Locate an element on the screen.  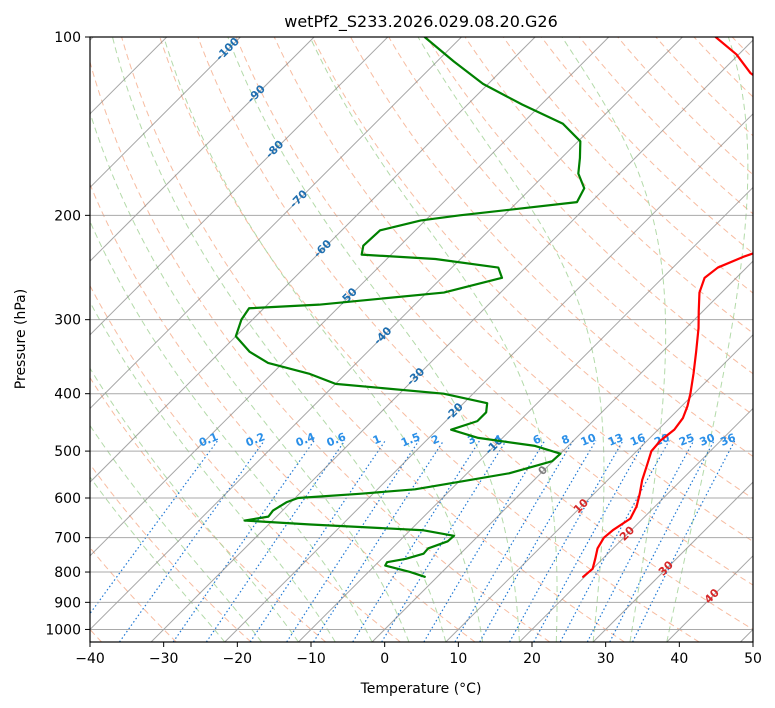
y-tick-label: 900 is located at coordinates (67, 603).